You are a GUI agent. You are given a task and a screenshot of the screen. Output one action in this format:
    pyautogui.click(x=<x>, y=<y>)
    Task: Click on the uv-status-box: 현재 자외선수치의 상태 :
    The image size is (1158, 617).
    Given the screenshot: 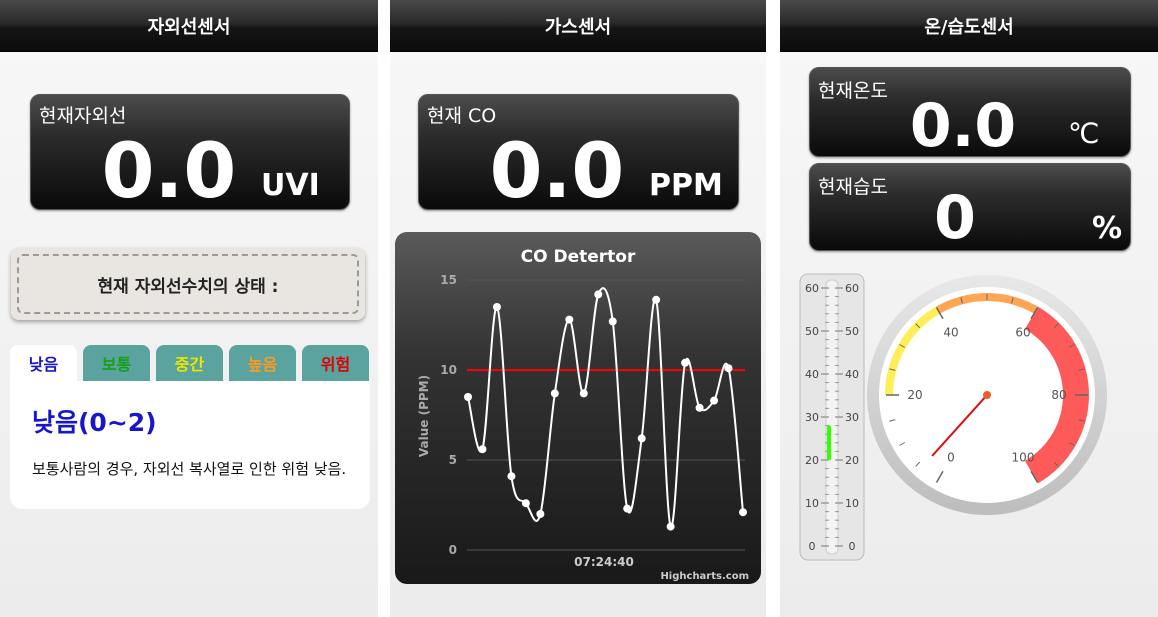 What is the action you would take?
    pyautogui.click(x=188, y=284)
    